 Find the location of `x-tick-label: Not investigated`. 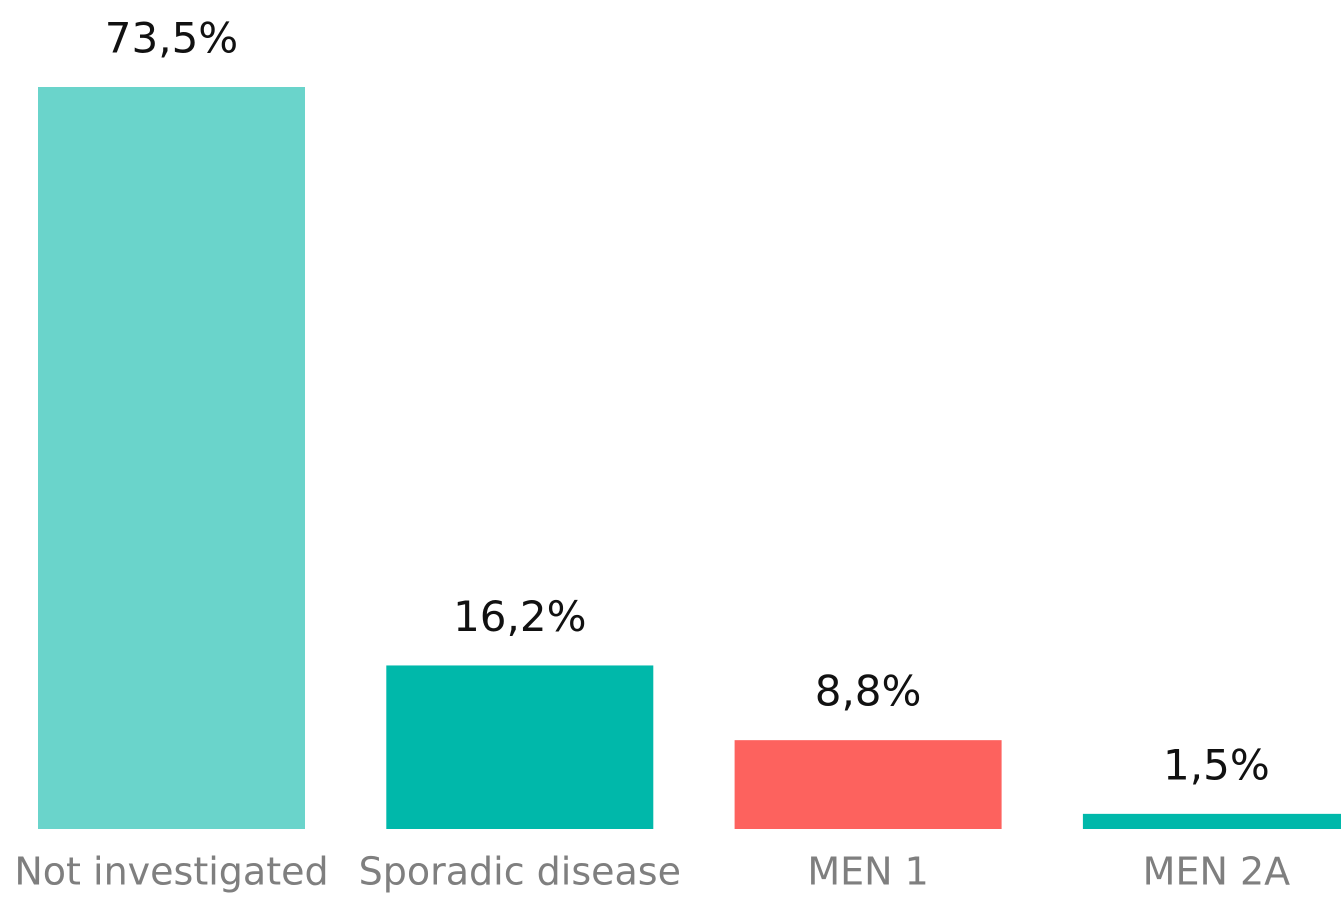

x-tick-label: Not investigated is located at coordinates (171, 872).